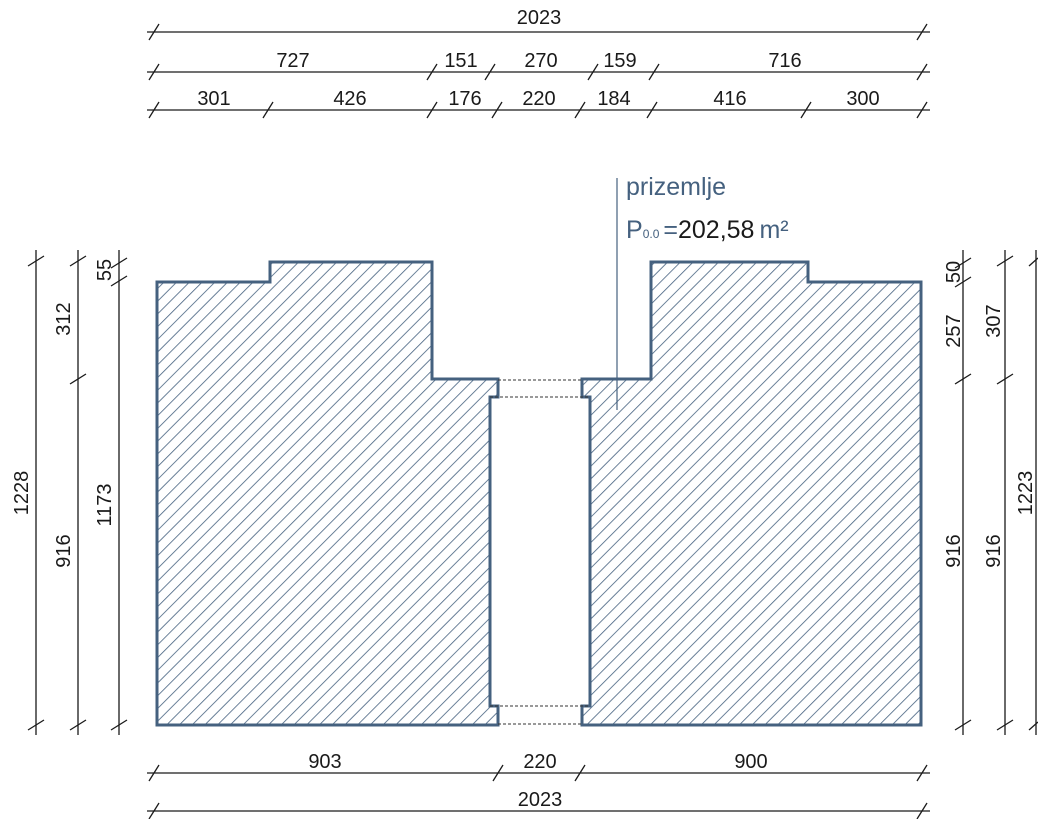 This screenshot has width=1038, height=819. I want to click on dim-label: 312, so click(64, 318).